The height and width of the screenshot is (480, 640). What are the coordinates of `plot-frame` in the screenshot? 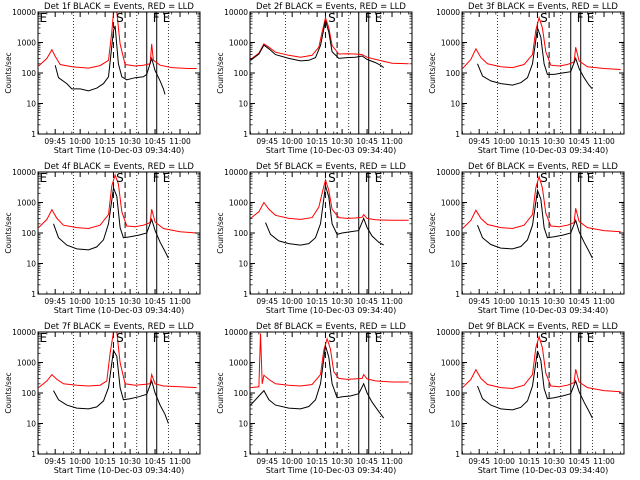 It's located at (331, 73).